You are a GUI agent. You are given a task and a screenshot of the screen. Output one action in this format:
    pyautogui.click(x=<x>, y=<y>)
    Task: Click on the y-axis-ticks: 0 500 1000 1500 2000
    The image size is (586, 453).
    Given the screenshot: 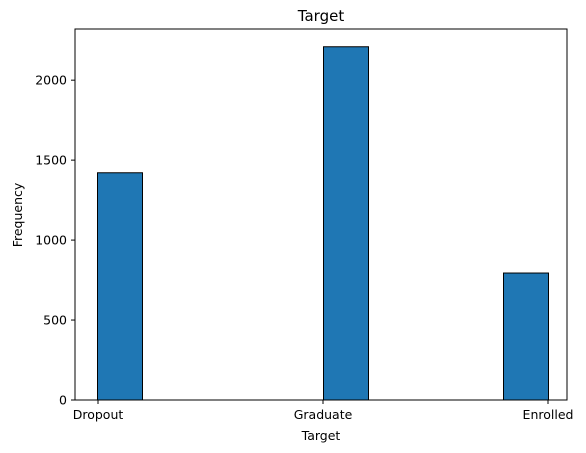 What is the action you would take?
    pyautogui.click(x=55, y=240)
    